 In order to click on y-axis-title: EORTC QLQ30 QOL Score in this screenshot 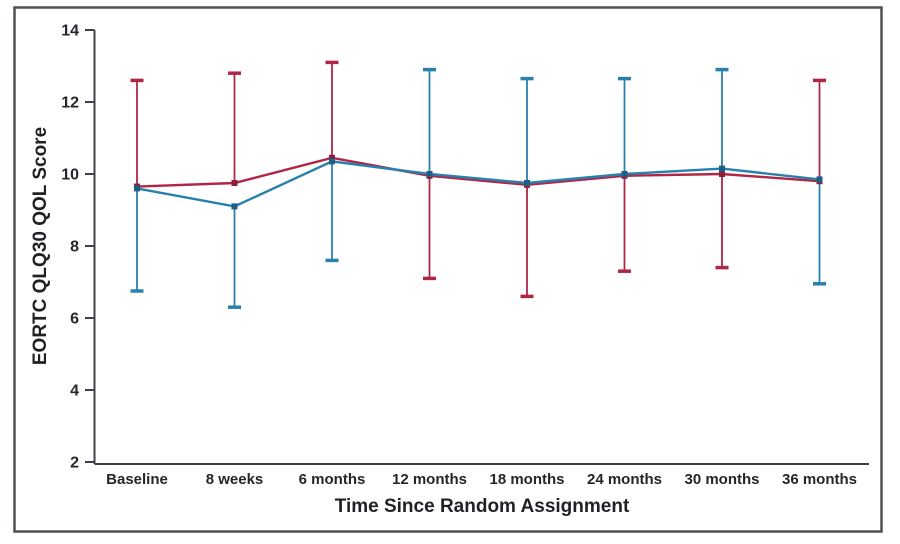, I will do `click(40, 246)`.